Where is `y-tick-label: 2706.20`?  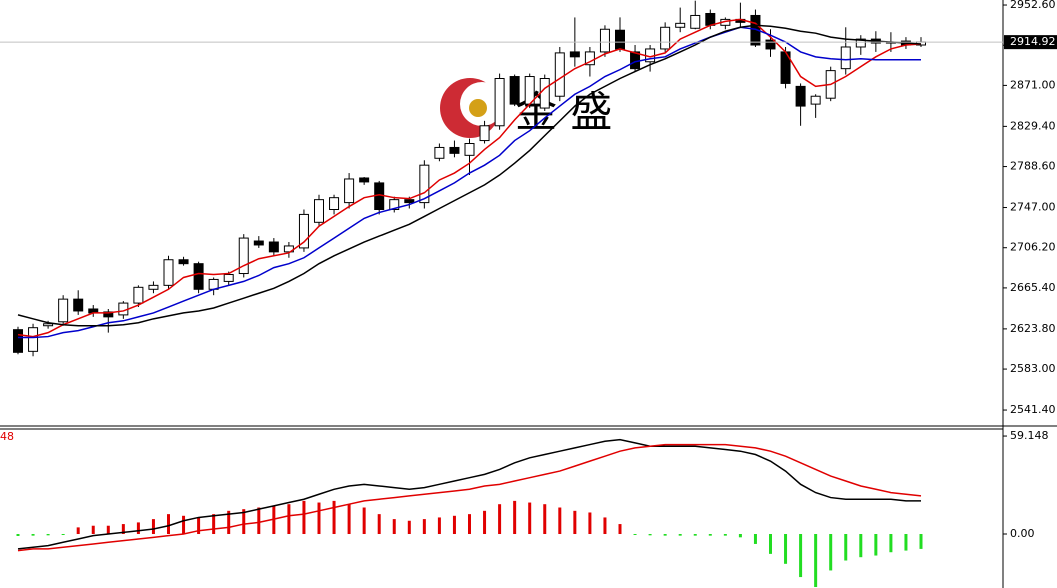 y-tick-label: 2706.20 is located at coordinates (1033, 247).